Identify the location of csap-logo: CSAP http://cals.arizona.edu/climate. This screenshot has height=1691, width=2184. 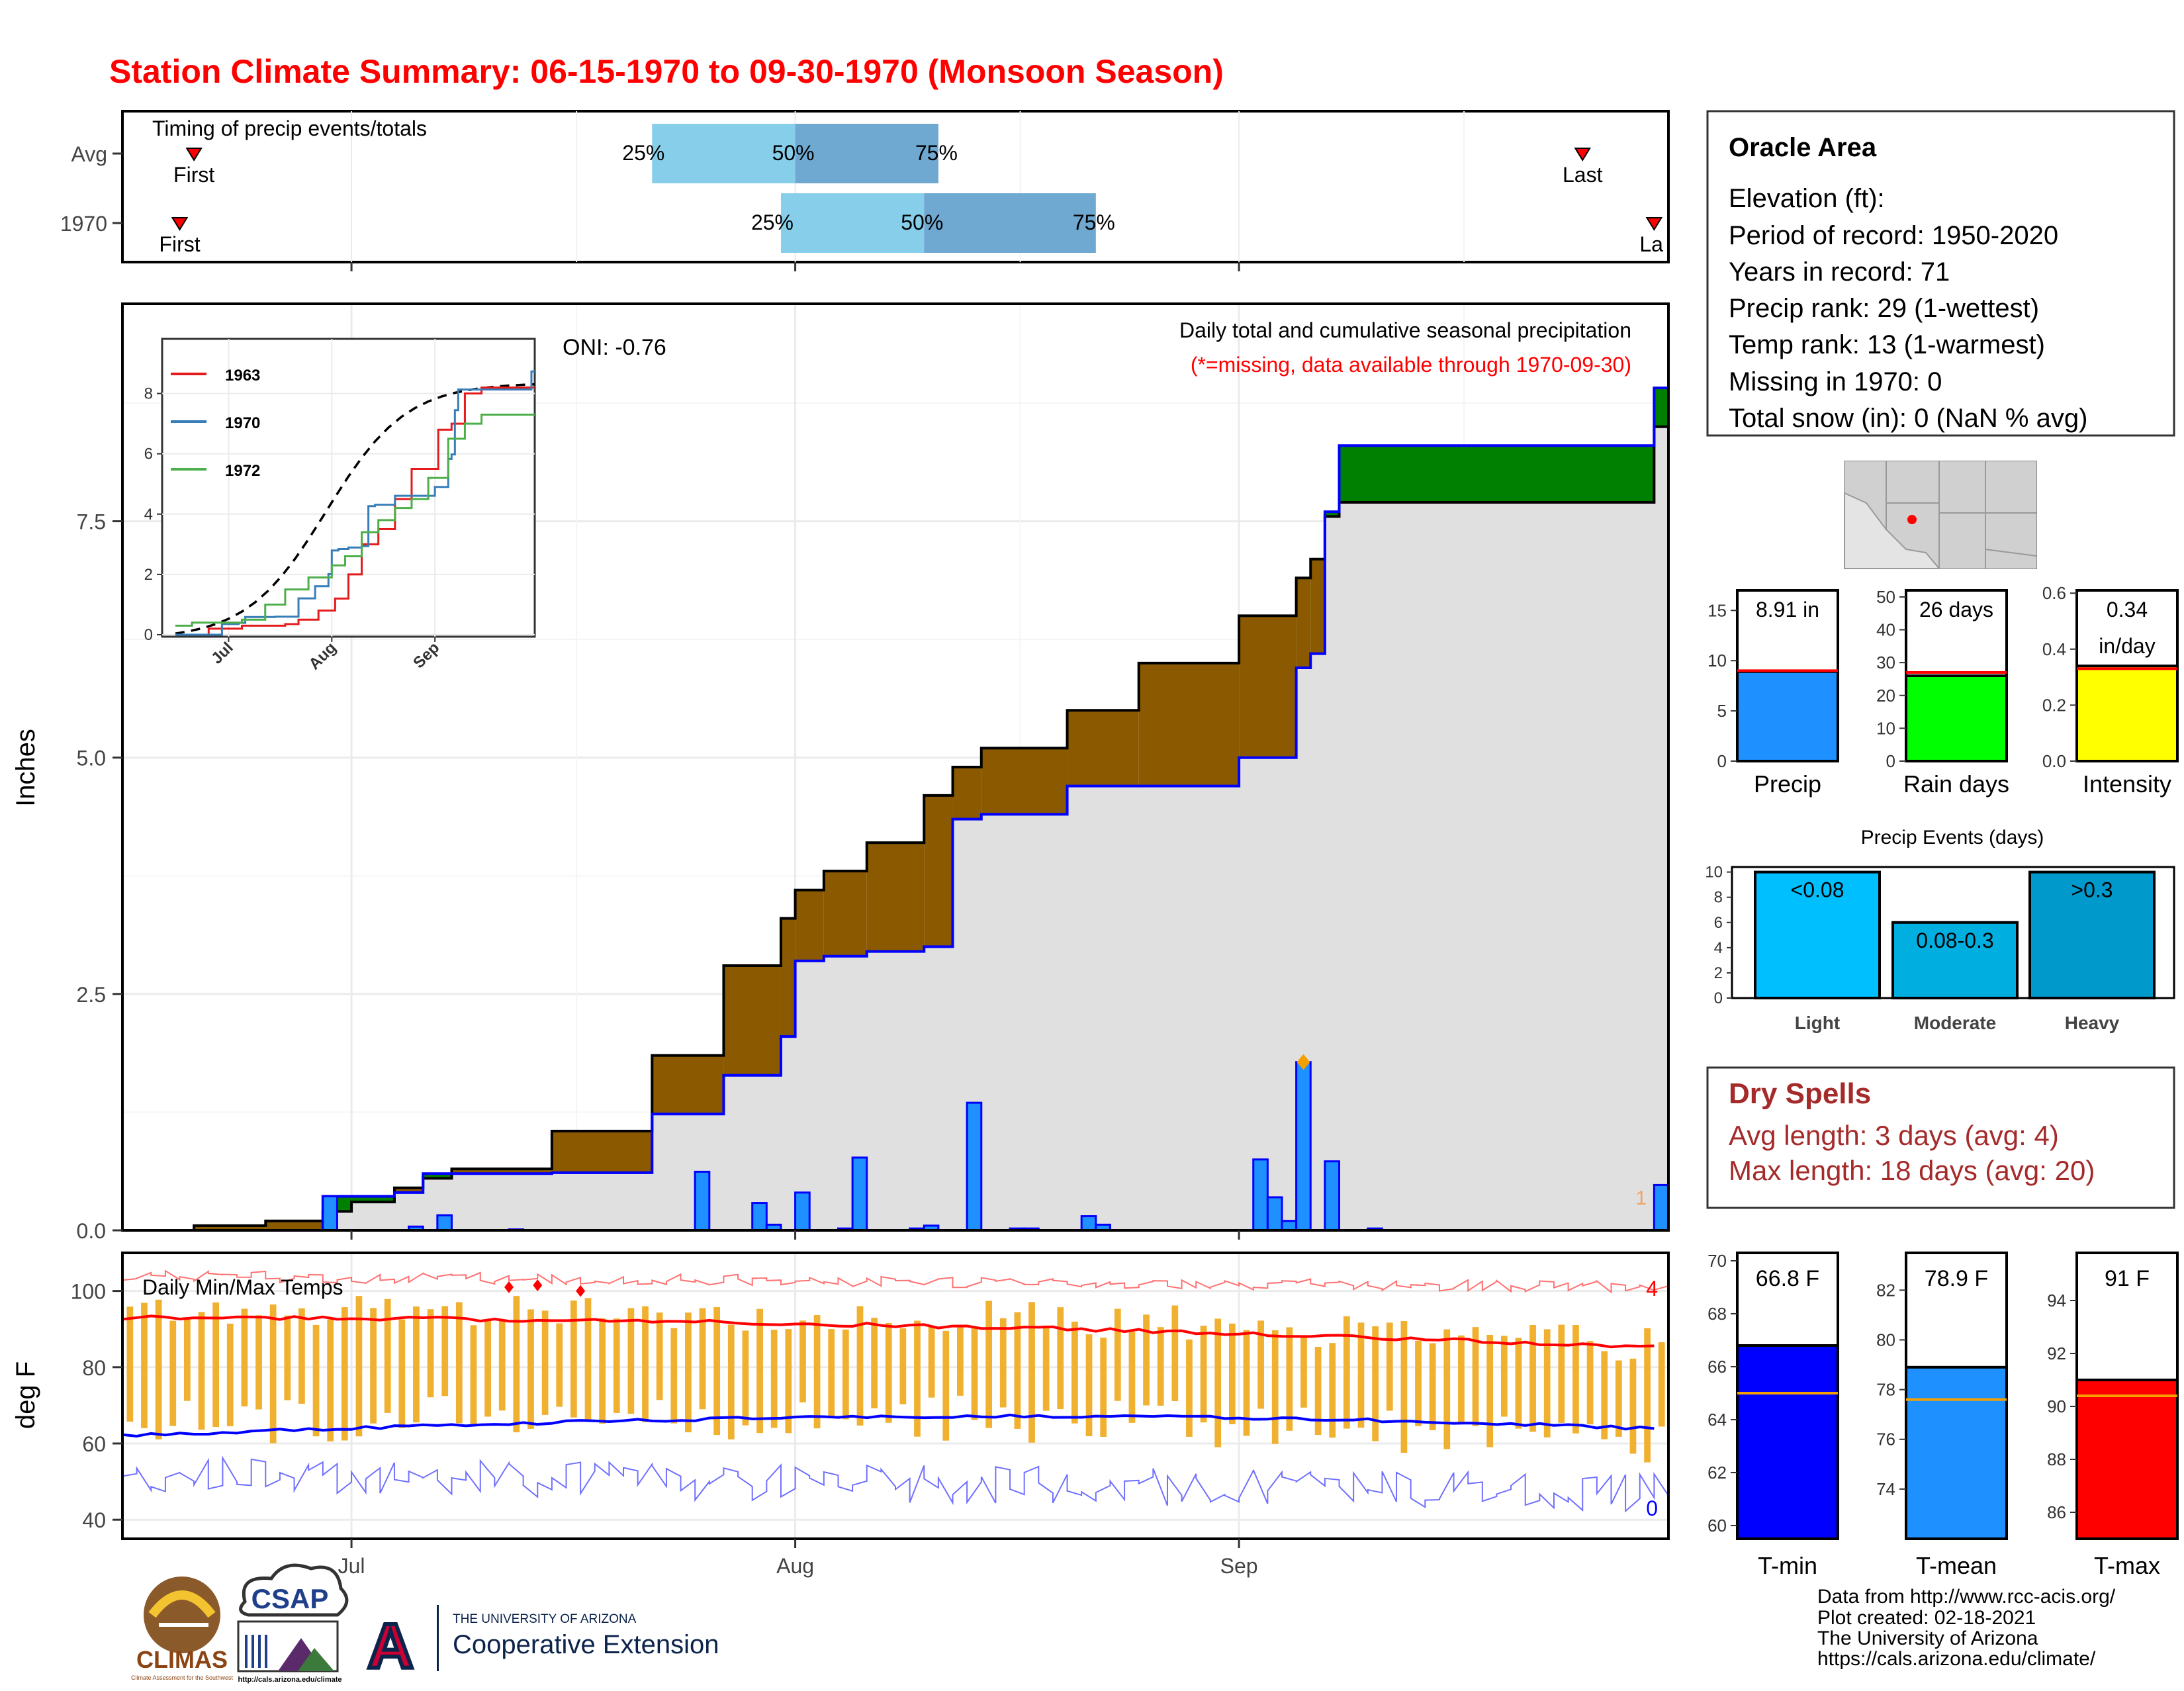
(293, 1623).